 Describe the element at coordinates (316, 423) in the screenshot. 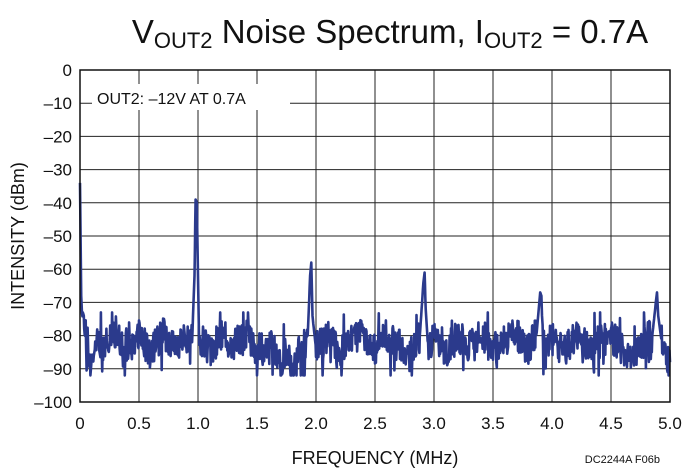

I see `x-tick-label: 2.0` at that location.